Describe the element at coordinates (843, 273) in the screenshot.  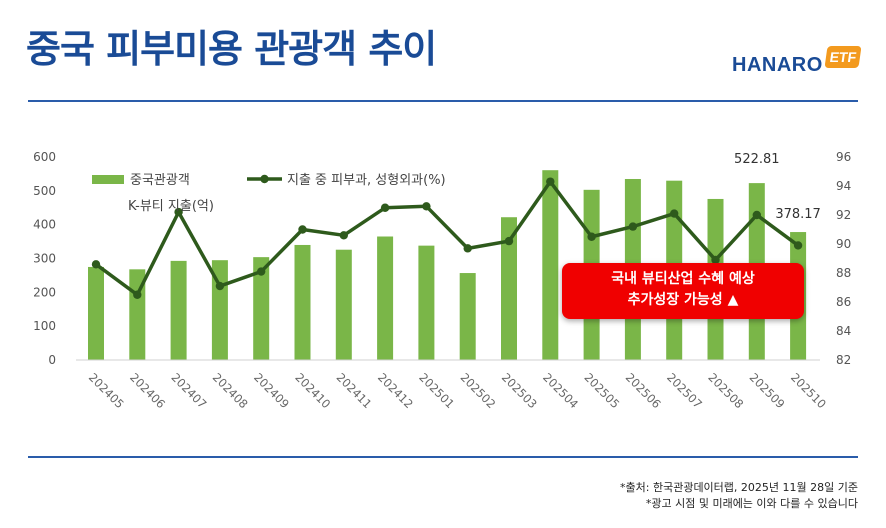
I see `y-right-tick: 88` at that location.